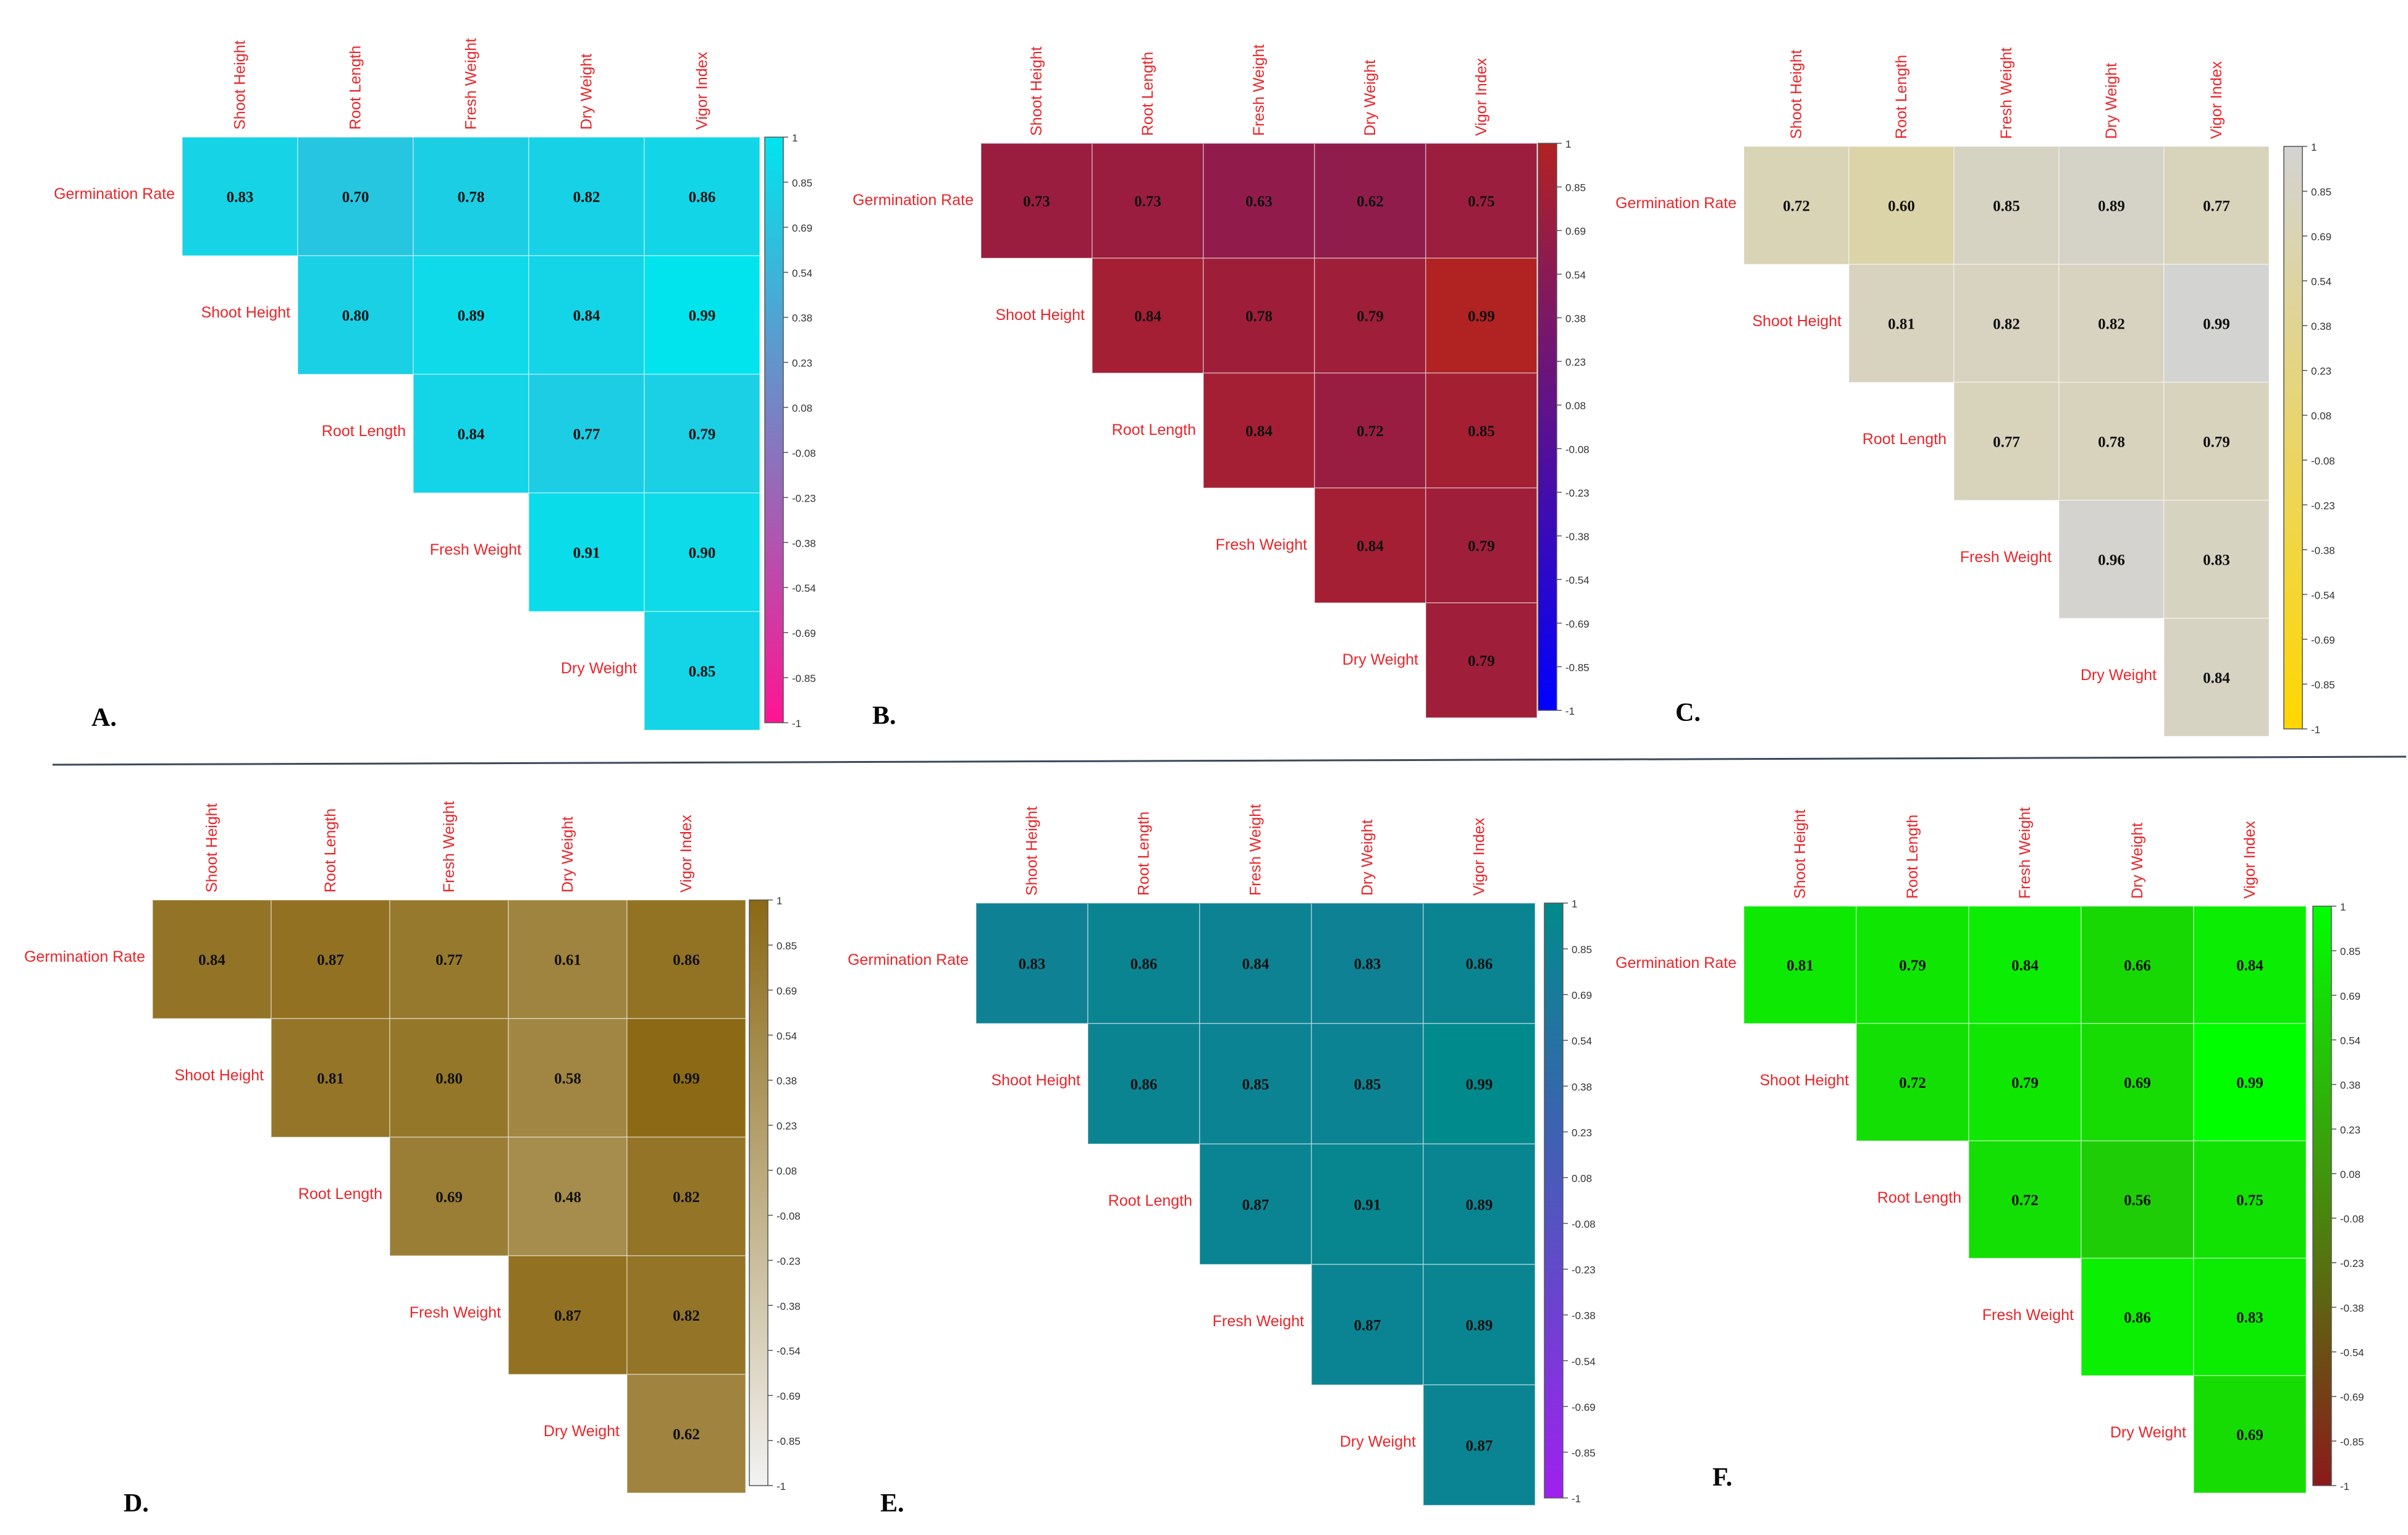 This screenshot has width=2408, height=1535. Describe the element at coordinates (787, 991) in the screenshot. I see `colorbar-tick-label: 0.69` at that location.